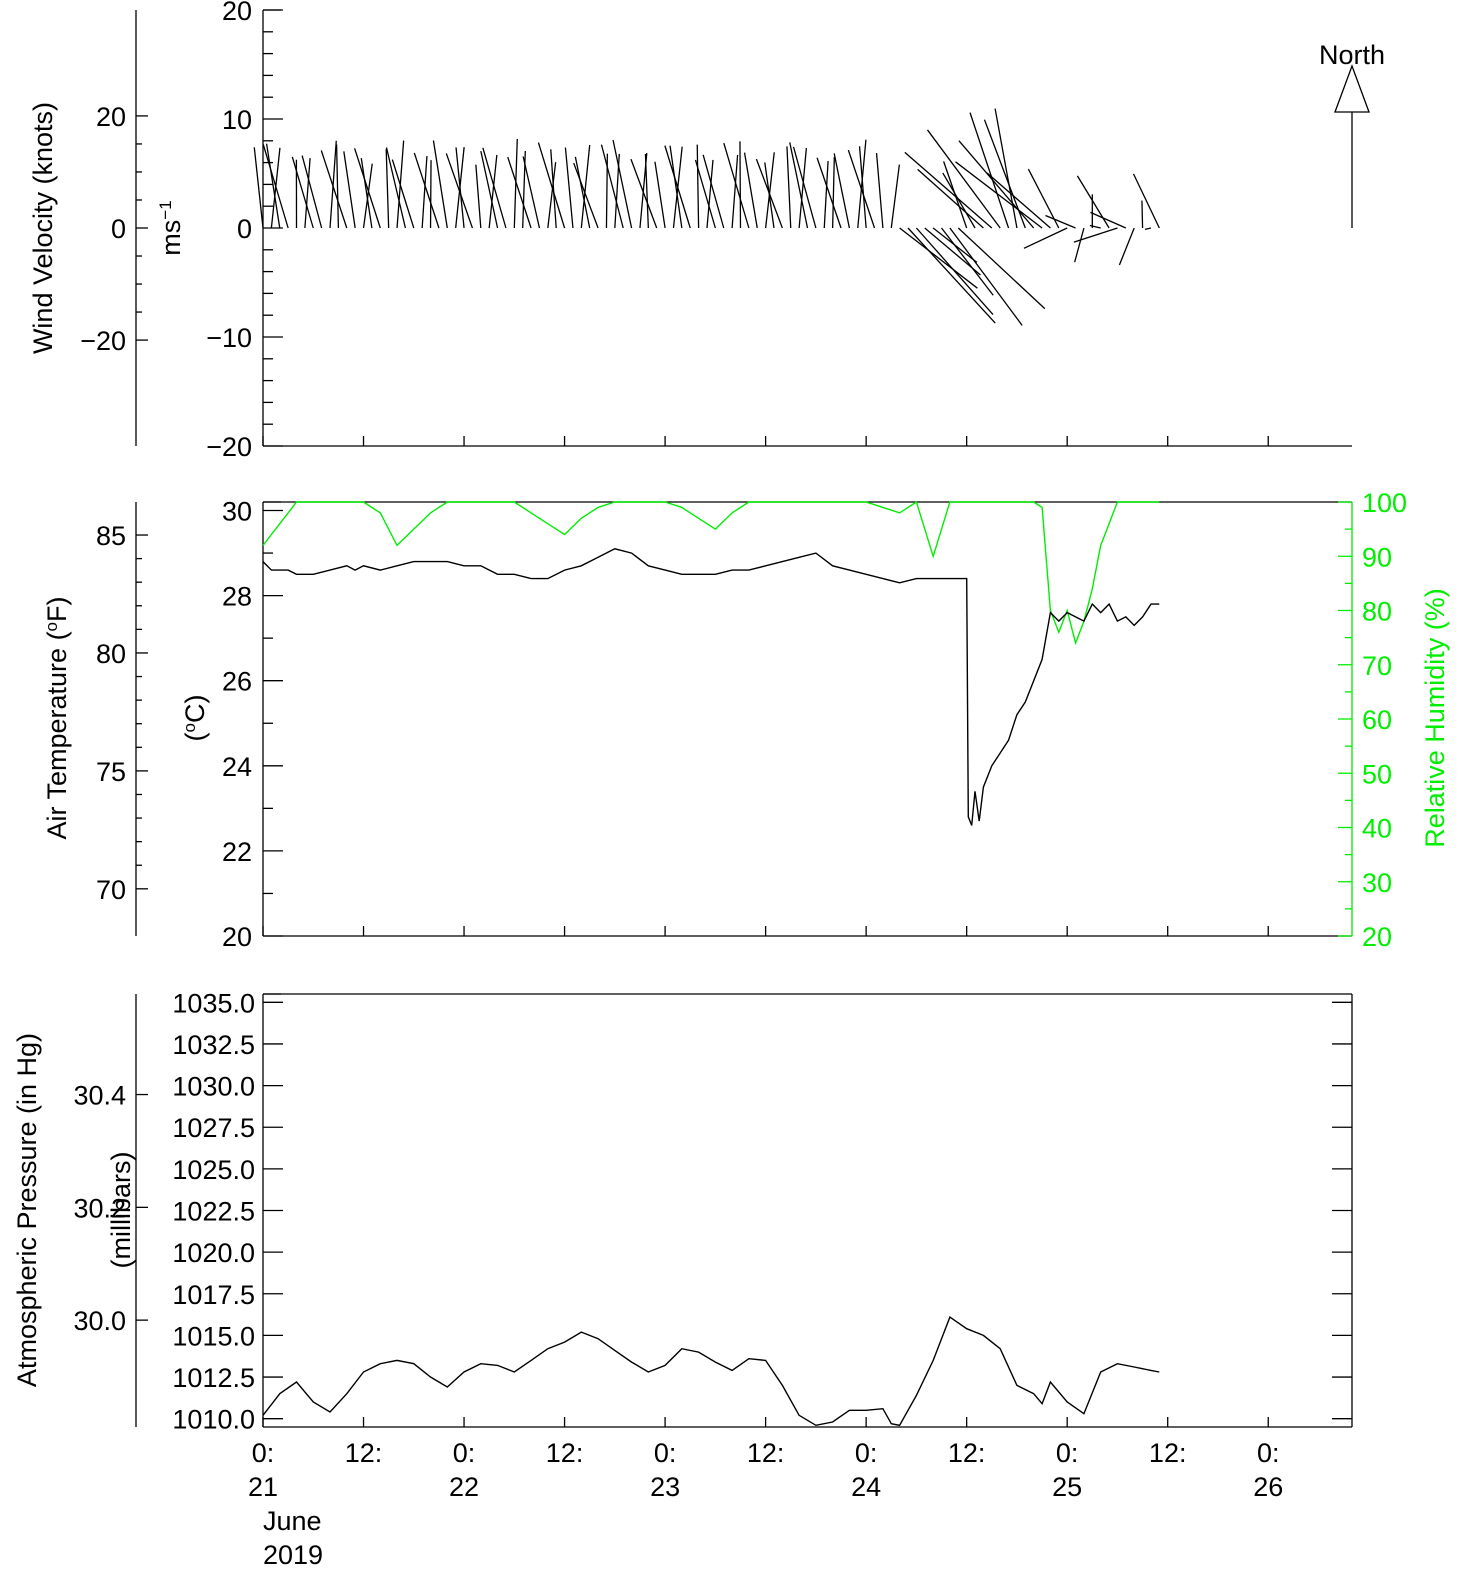 The width and height of the screenshot is (1474, 1594). Describe the element at coordinates (1377, 937) in the screenshot. I see `rh-tick-label: 20` at that location.